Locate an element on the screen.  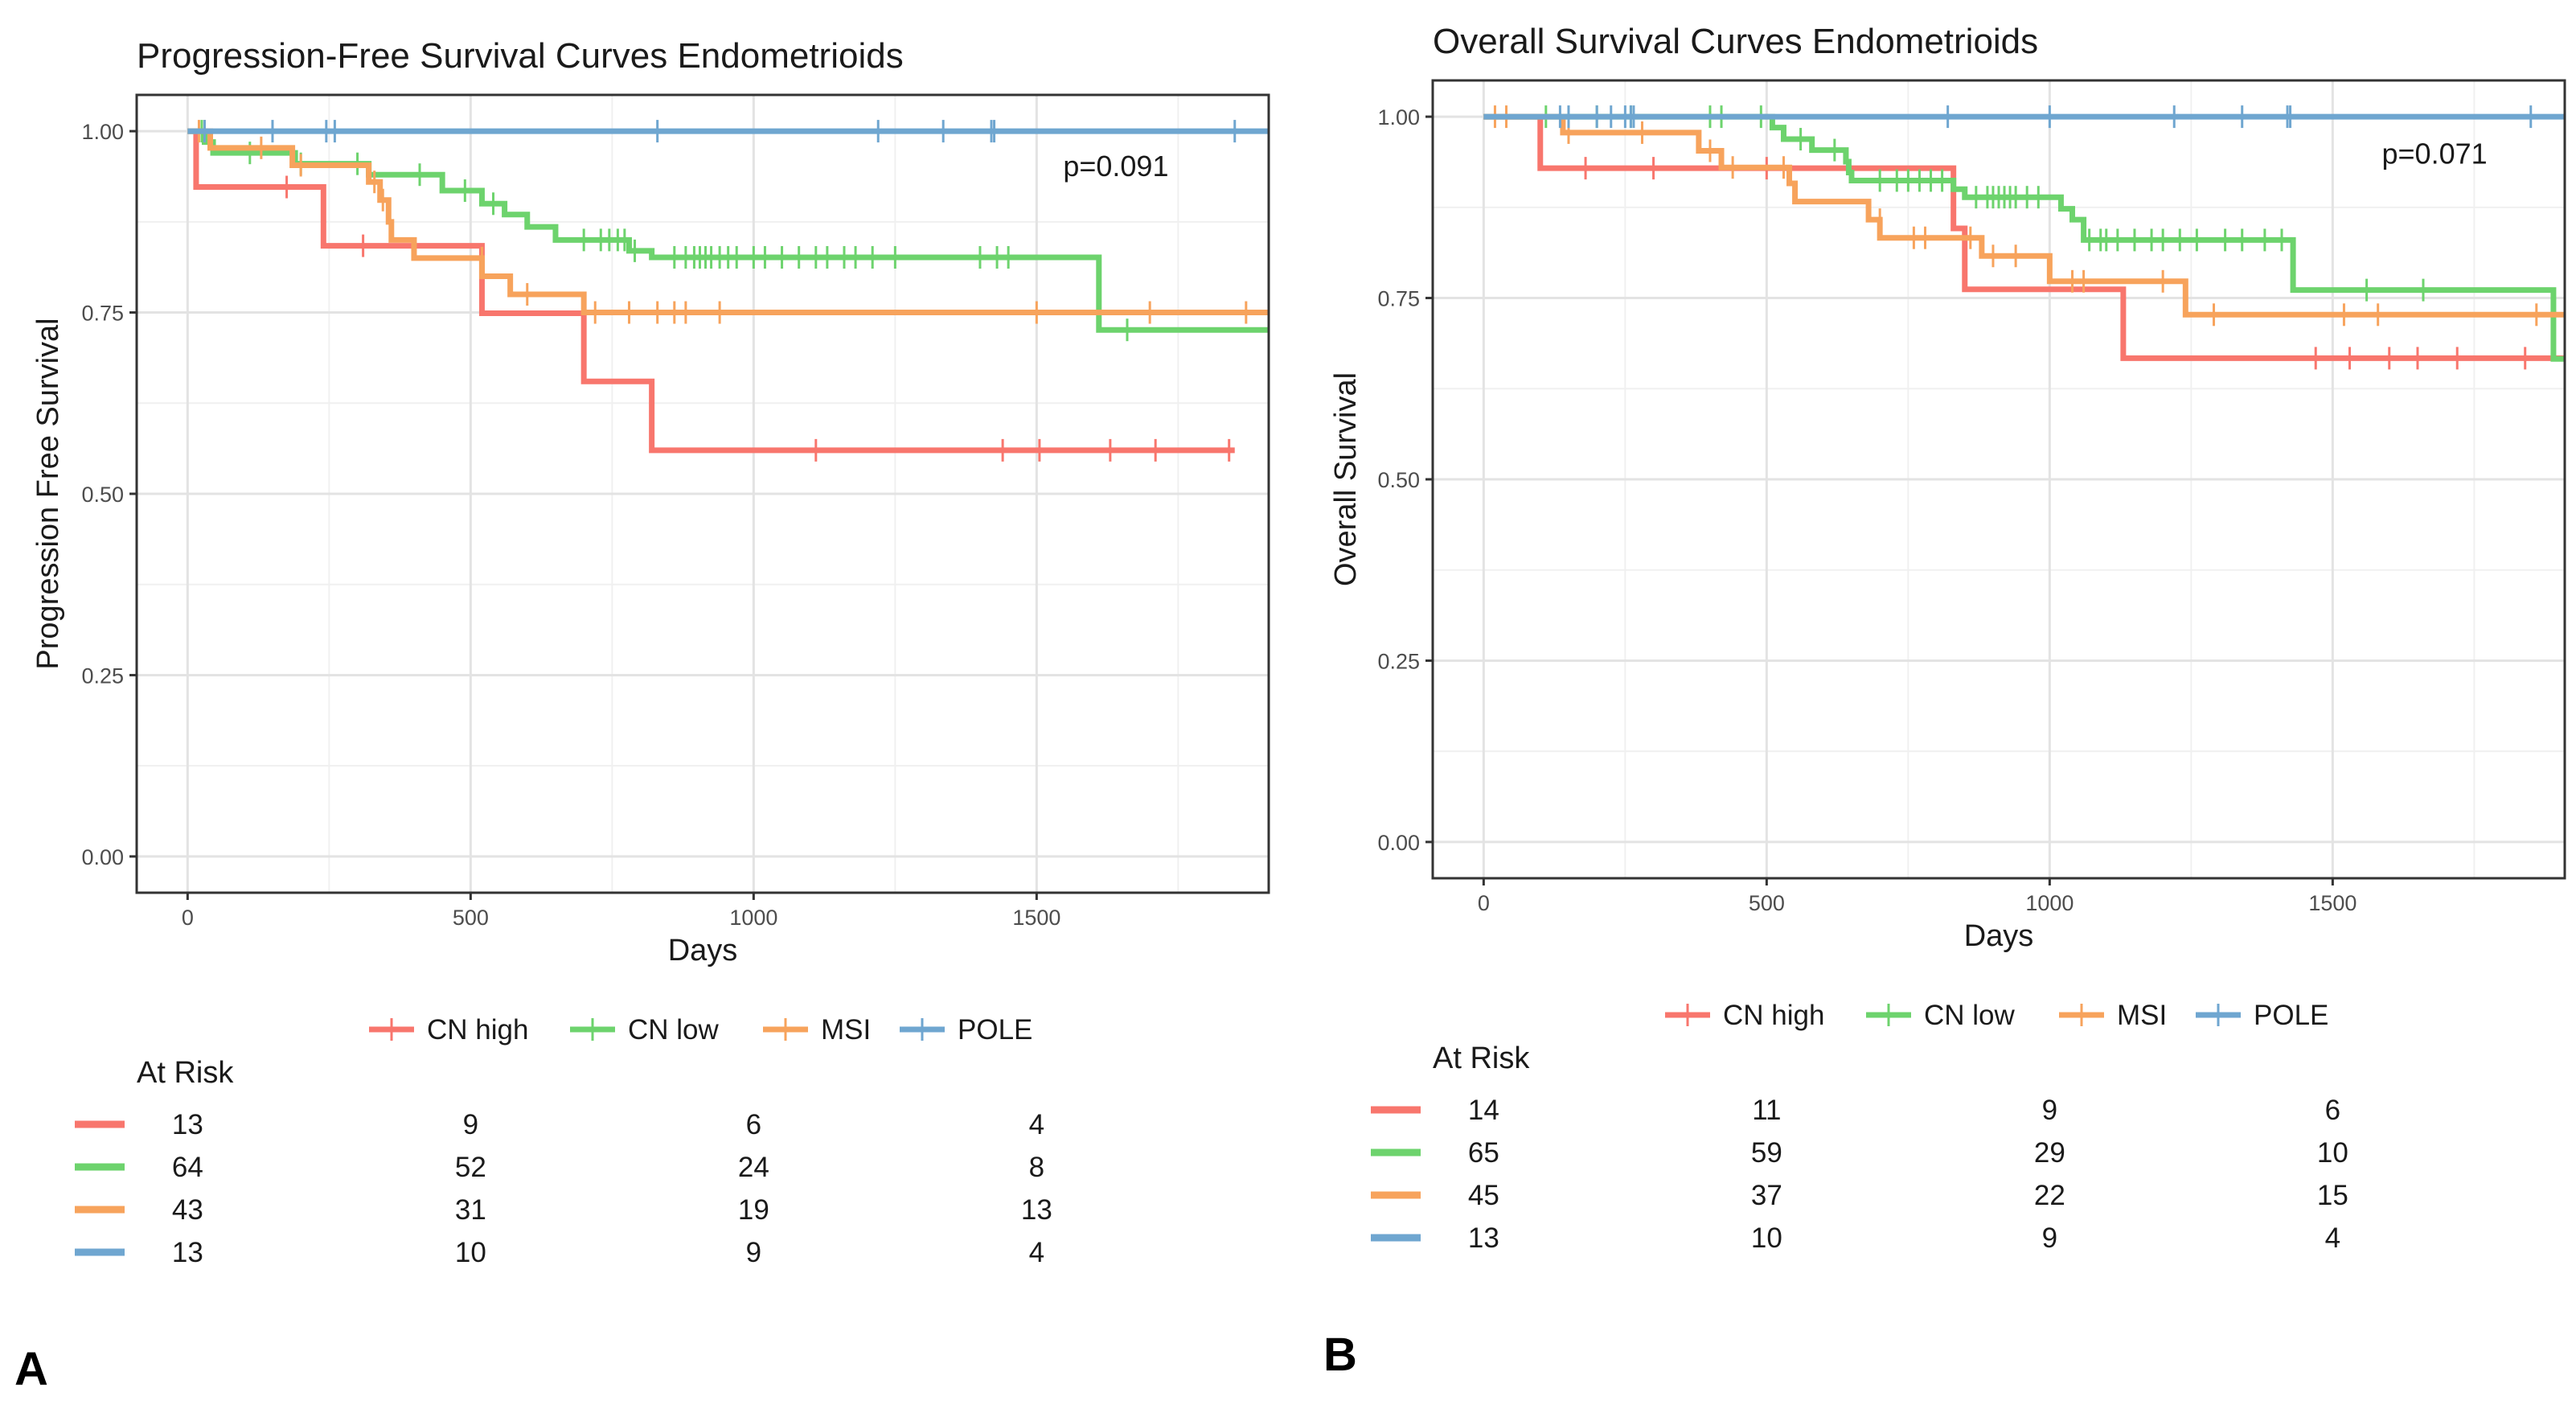
panel-b-legend-label-cn-low: CN low is located at coordinates (1970, 1015).